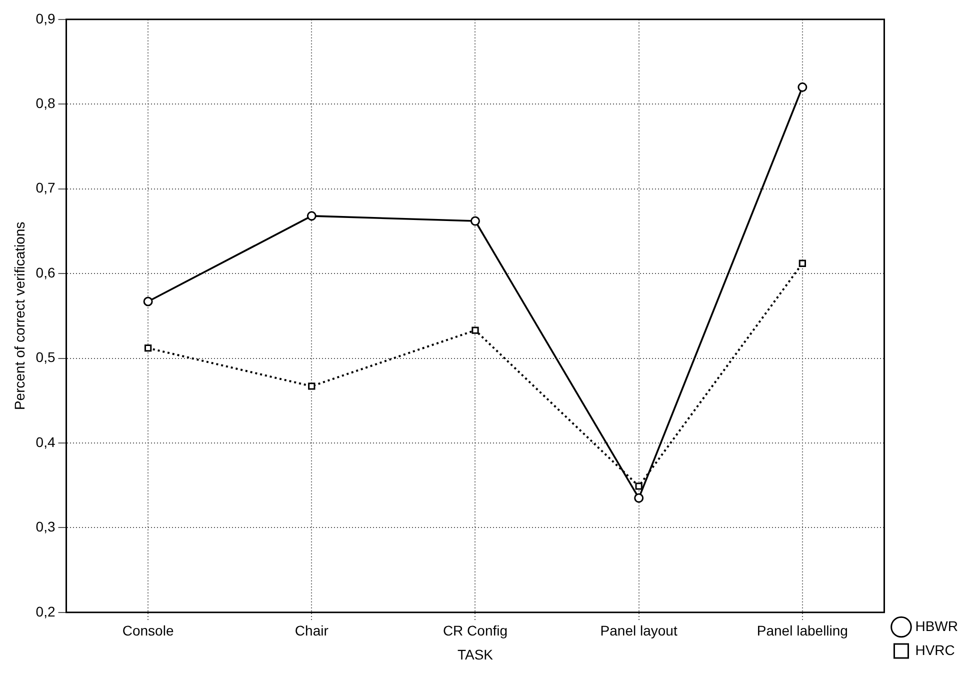  Describe the element at coordinates (19, 316) in the screenshot. I see `y-axis-title: Percent of correct verifications` at that location.